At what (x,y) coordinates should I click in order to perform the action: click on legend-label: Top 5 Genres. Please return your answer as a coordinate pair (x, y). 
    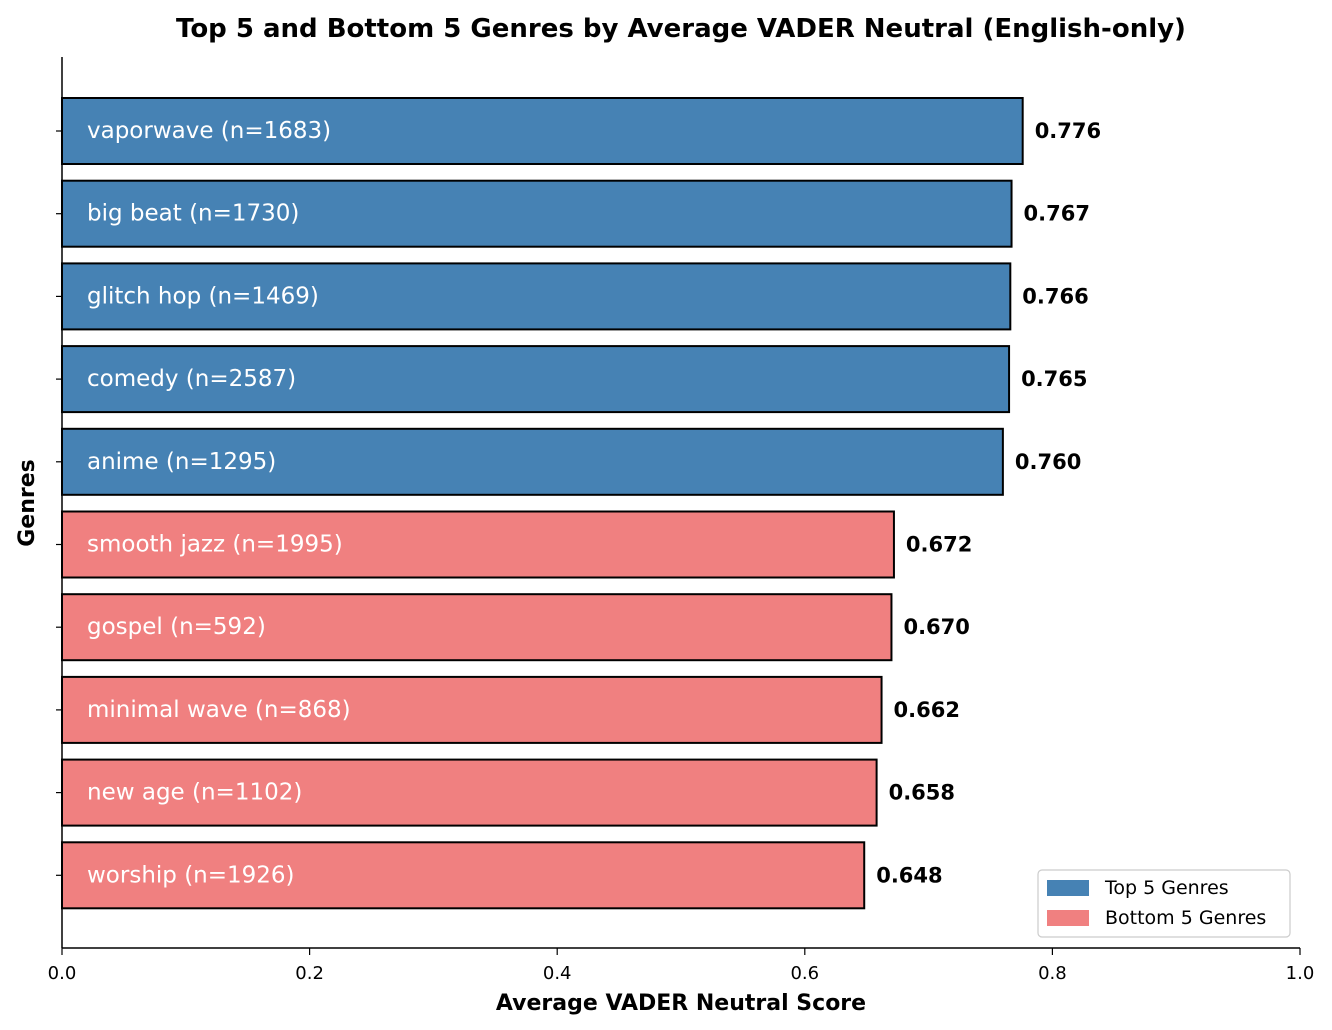
    Looking at the image, I should click on (1166, 888).